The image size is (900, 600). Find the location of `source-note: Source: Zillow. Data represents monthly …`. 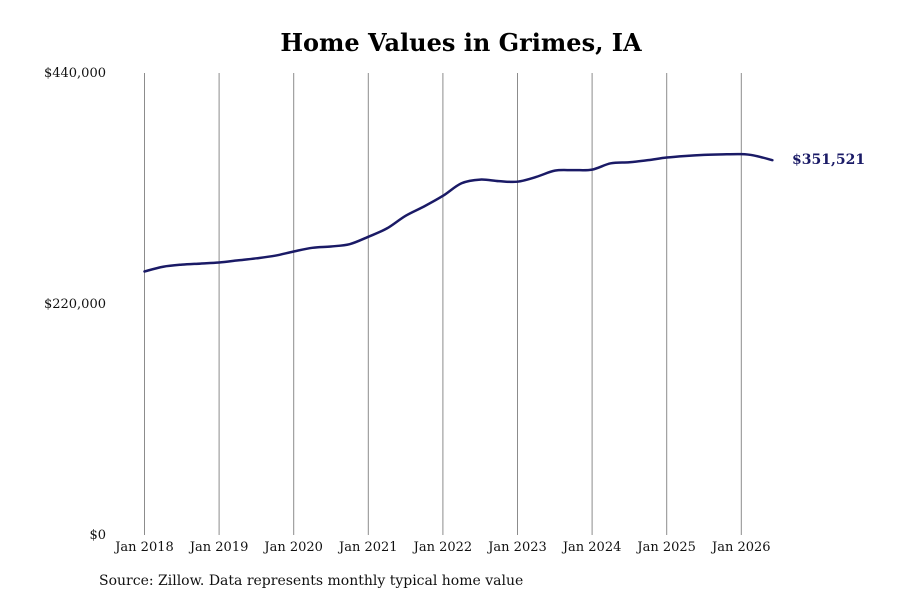

source-note: Source: Zillow. Data represents monthly … is located at coordinates (311, 581).